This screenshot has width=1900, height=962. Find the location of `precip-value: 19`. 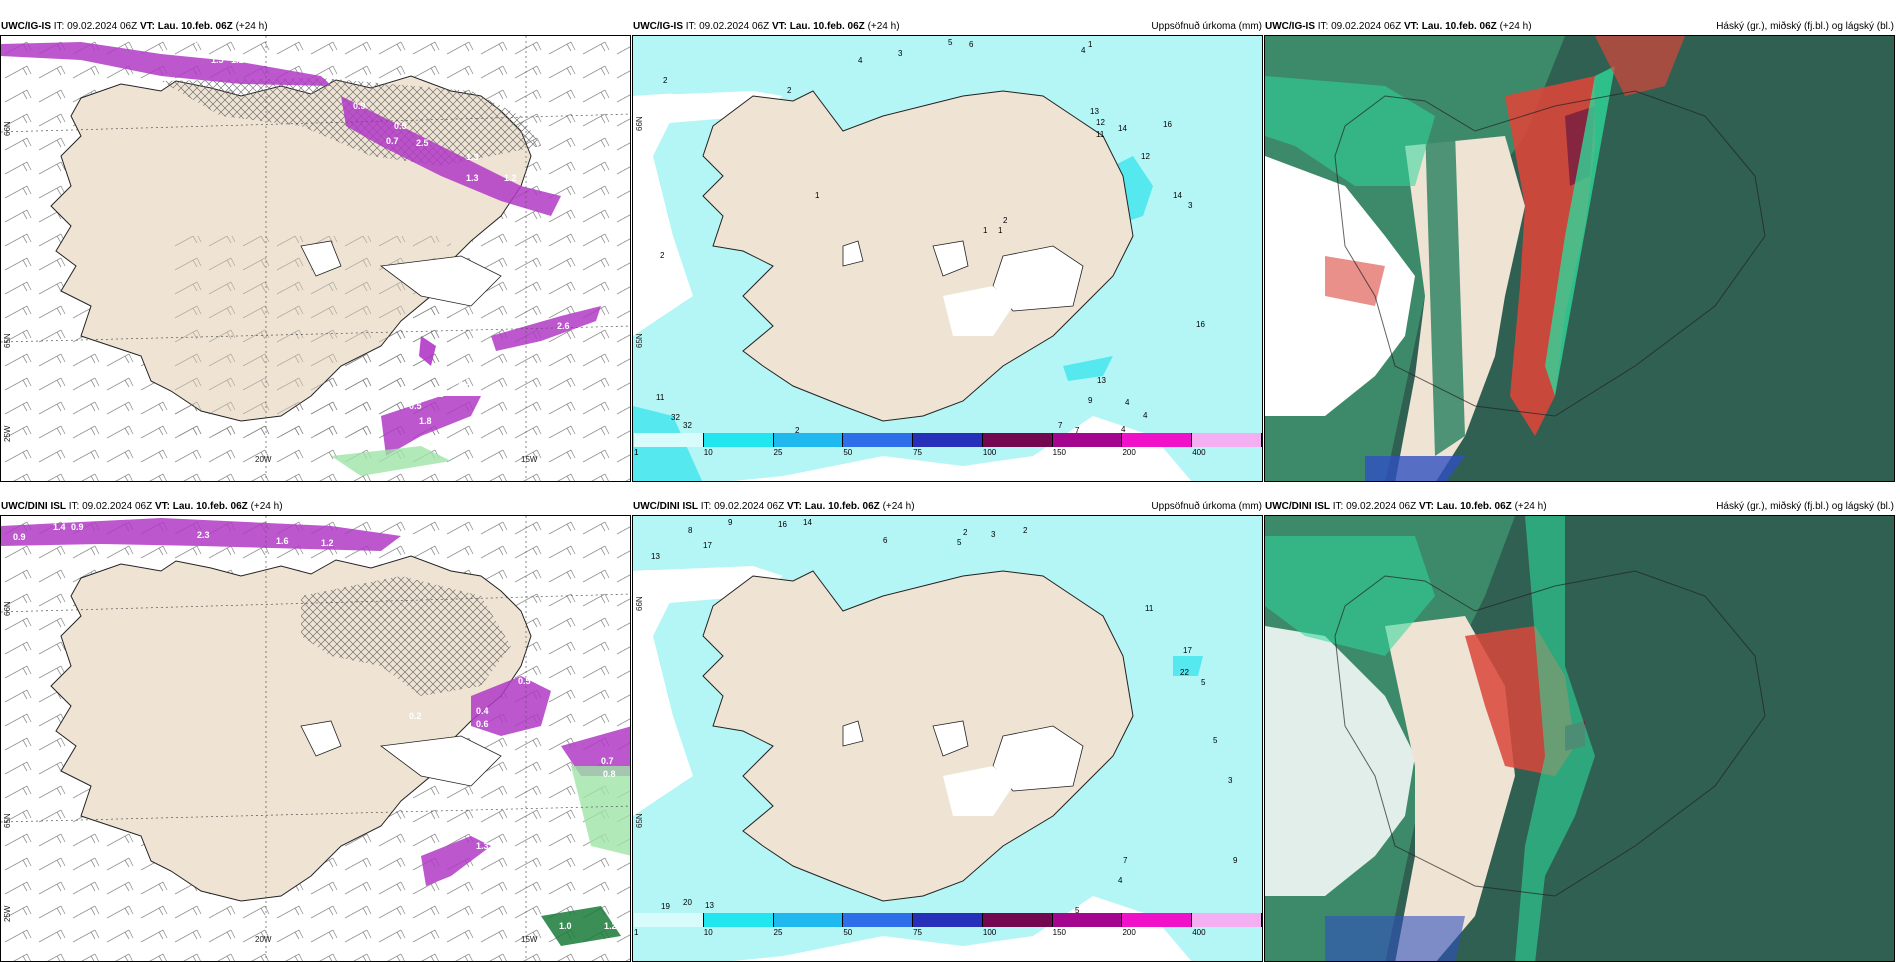

precip-value: 19 is located at coordinates (665, 906).